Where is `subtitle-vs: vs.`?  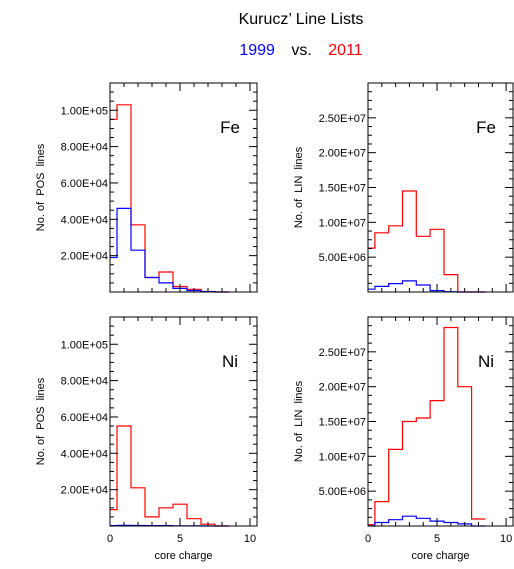
subtitle-vs: vs. is located at coordinates (301, 50).